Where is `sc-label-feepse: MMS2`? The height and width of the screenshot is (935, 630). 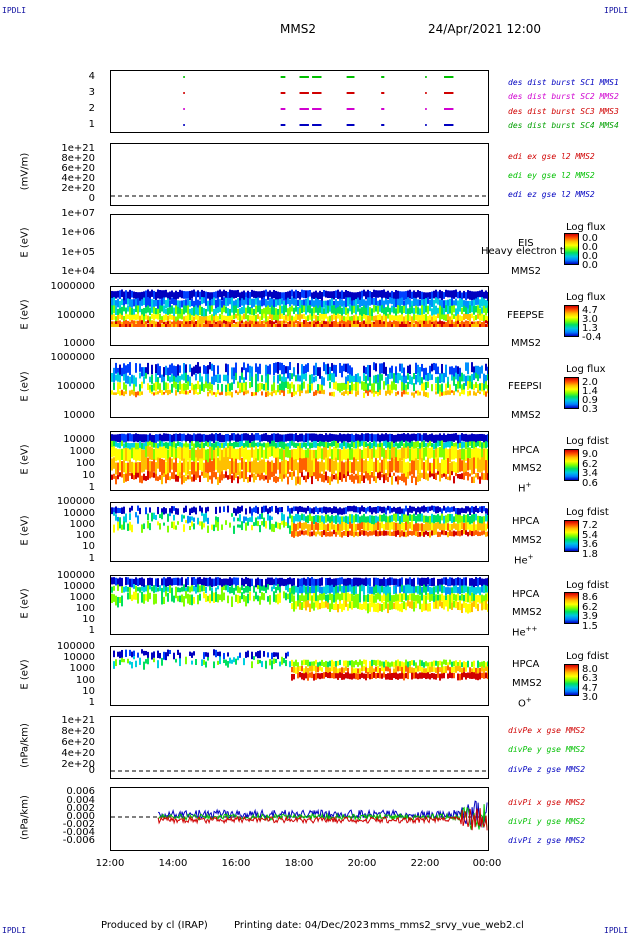 sc-label-feepse: MMS2 is located at coordinates (526, 343).